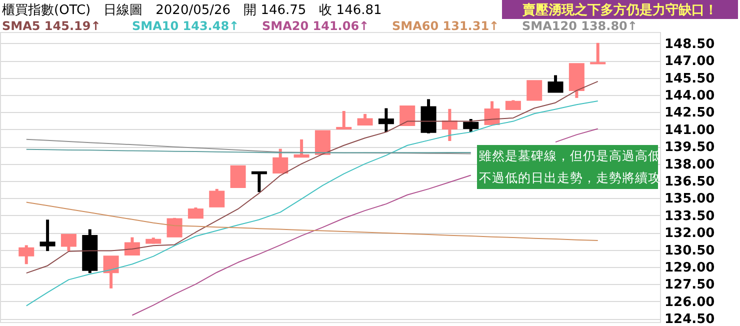  Describe the element at coordinates (192, 10) in the screenshot. I see `chart-title: 櫃買指數(OTC) 日線圖 2020/05/26 開 146.75 收 146.81` at that location.